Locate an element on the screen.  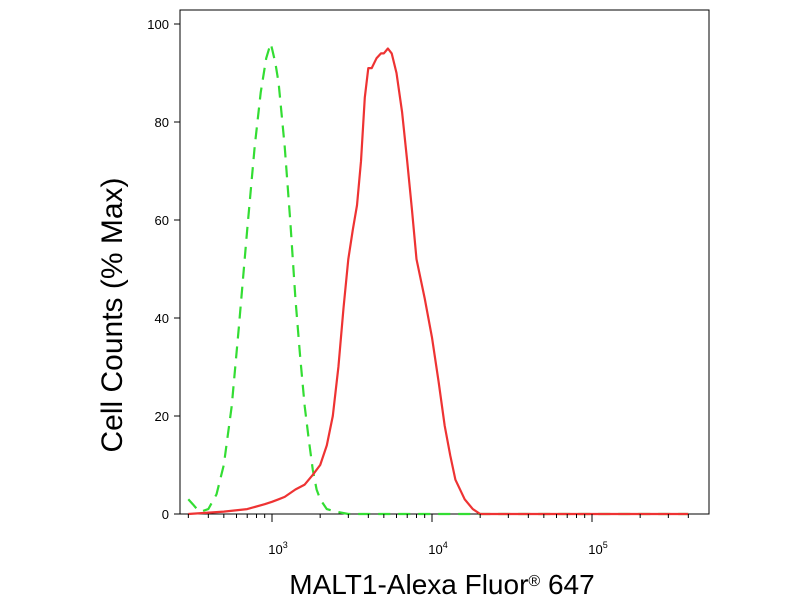
y-tick-label: 100 is located at coordinates (158, 24).